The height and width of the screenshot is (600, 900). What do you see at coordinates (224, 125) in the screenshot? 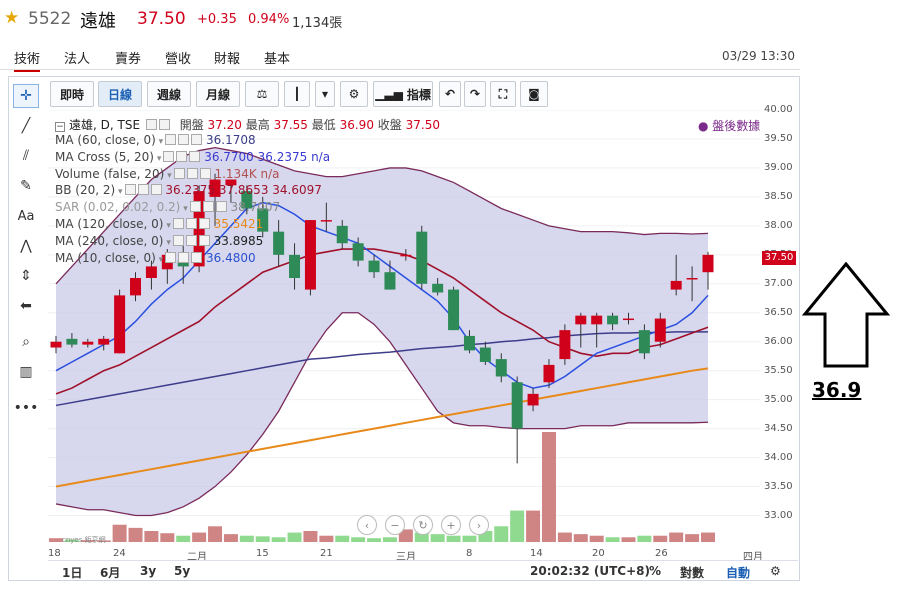
I see `open-value: 37.20` at bounding box center [224, 125].